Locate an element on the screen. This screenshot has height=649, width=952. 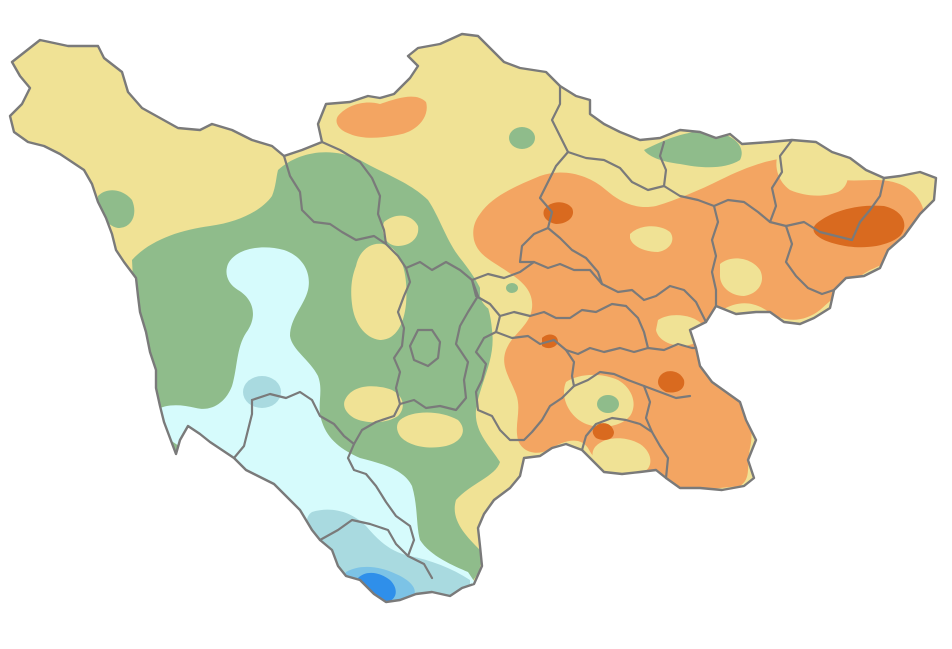
green-spot-north is located at coordinates (522, 138).